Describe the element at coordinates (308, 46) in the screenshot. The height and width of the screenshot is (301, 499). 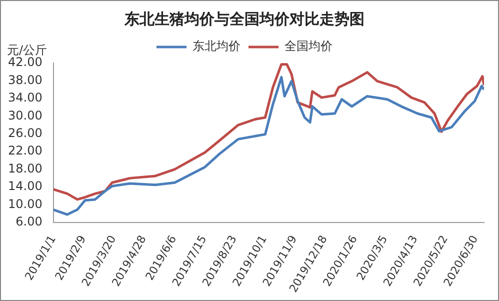
I see `legend-label: 全国均价` at that location.